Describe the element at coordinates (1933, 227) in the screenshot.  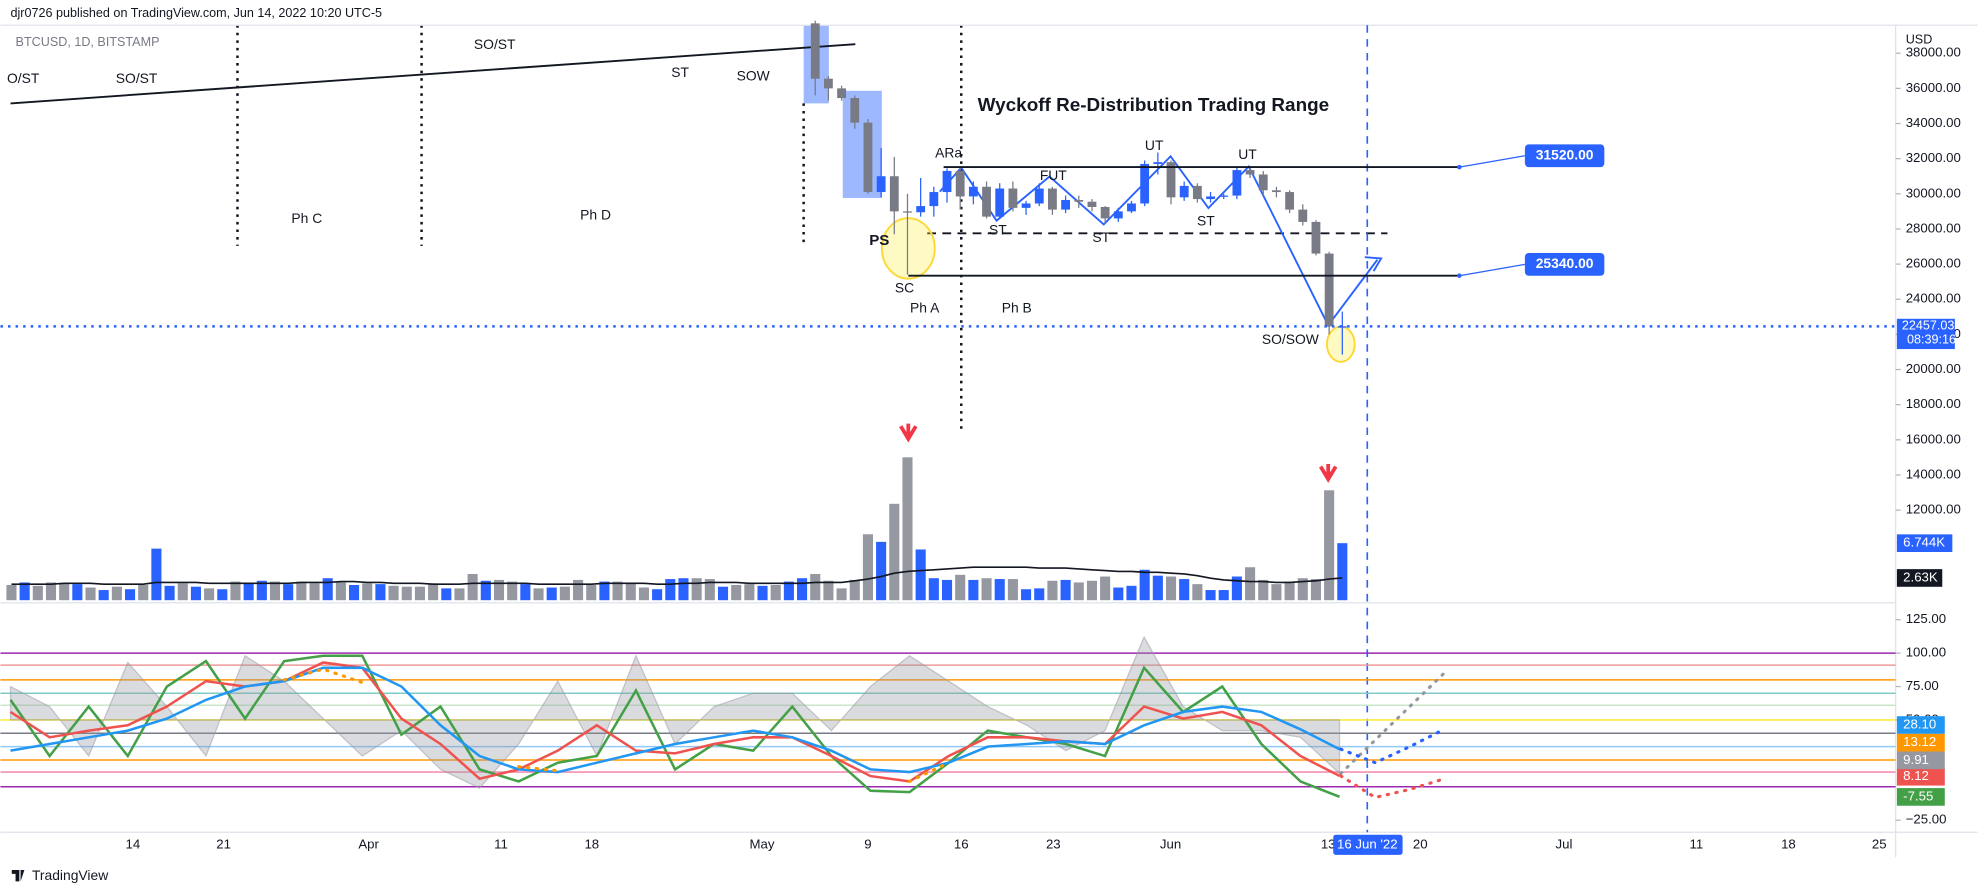
I see `y-tick-label: 28000.00` at that location.